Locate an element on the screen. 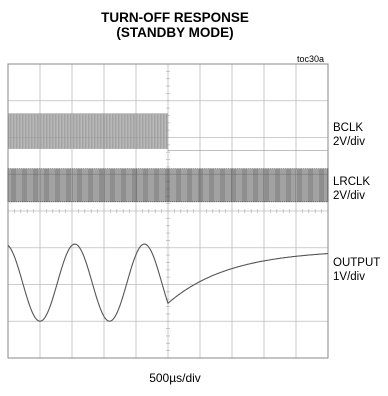 The image size is (388, 396). output-label: OUTPUT 1V/div is located at coordinates (356, 270).